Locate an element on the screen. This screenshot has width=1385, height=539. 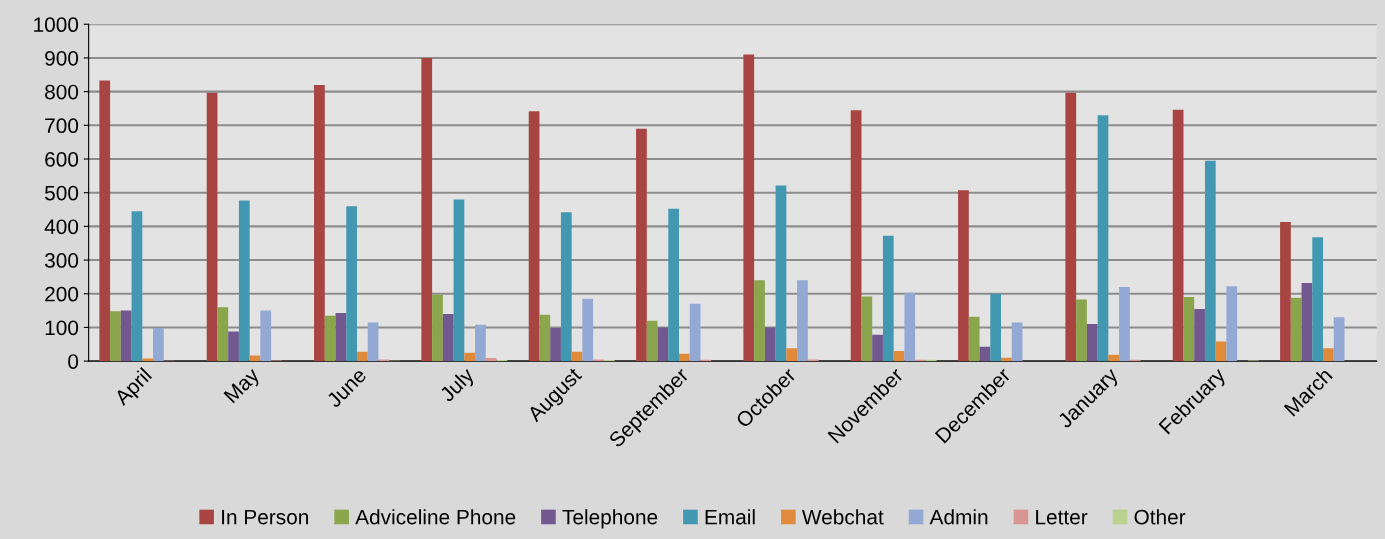
y-tick-label: 800 is located at coordinates (62, 92).